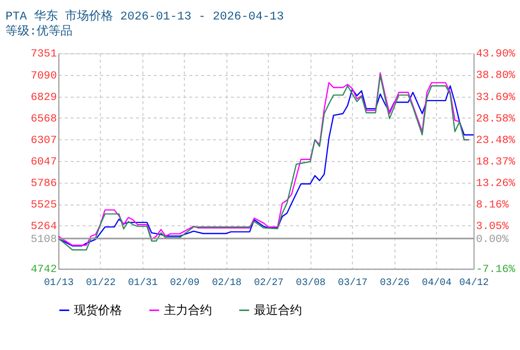  Describe the element at coordinates (496, 184) in the screenshot. I see `y2-tick-label: 13.26%` at that location.